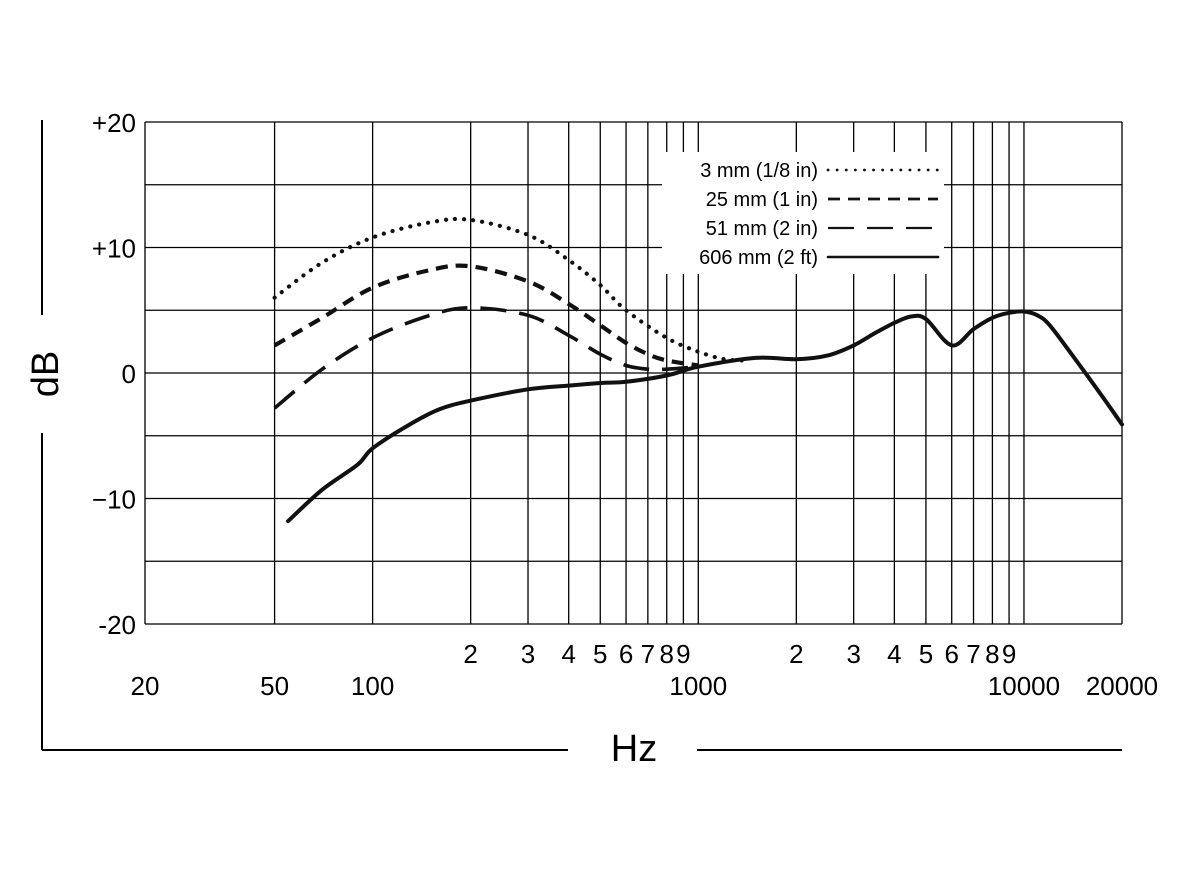 The width and height of the screenshot is (1200, 873). Describe the element at coordinates (1024, 686) in the screenshot. I see `x-tick-label-major: 10000` at that location.